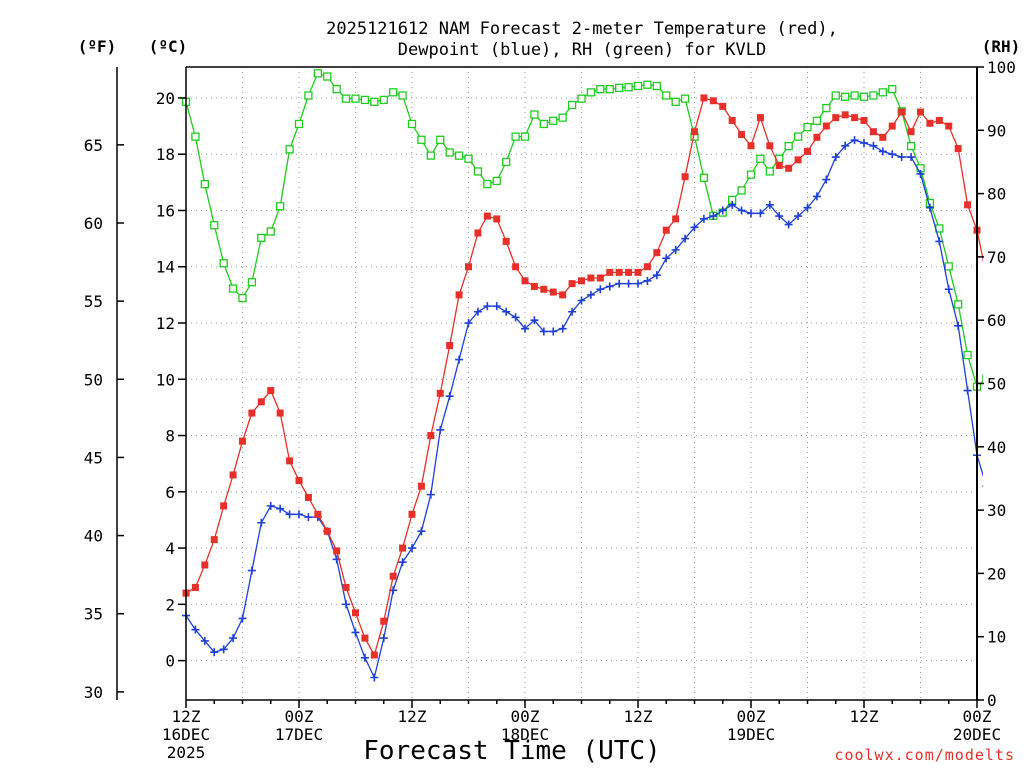 The height and width of the screenshot is (768, 1024). Describe the element at coordinates (996, 130) in the screenshot. I see `rh-tick-label: 90` at that location.